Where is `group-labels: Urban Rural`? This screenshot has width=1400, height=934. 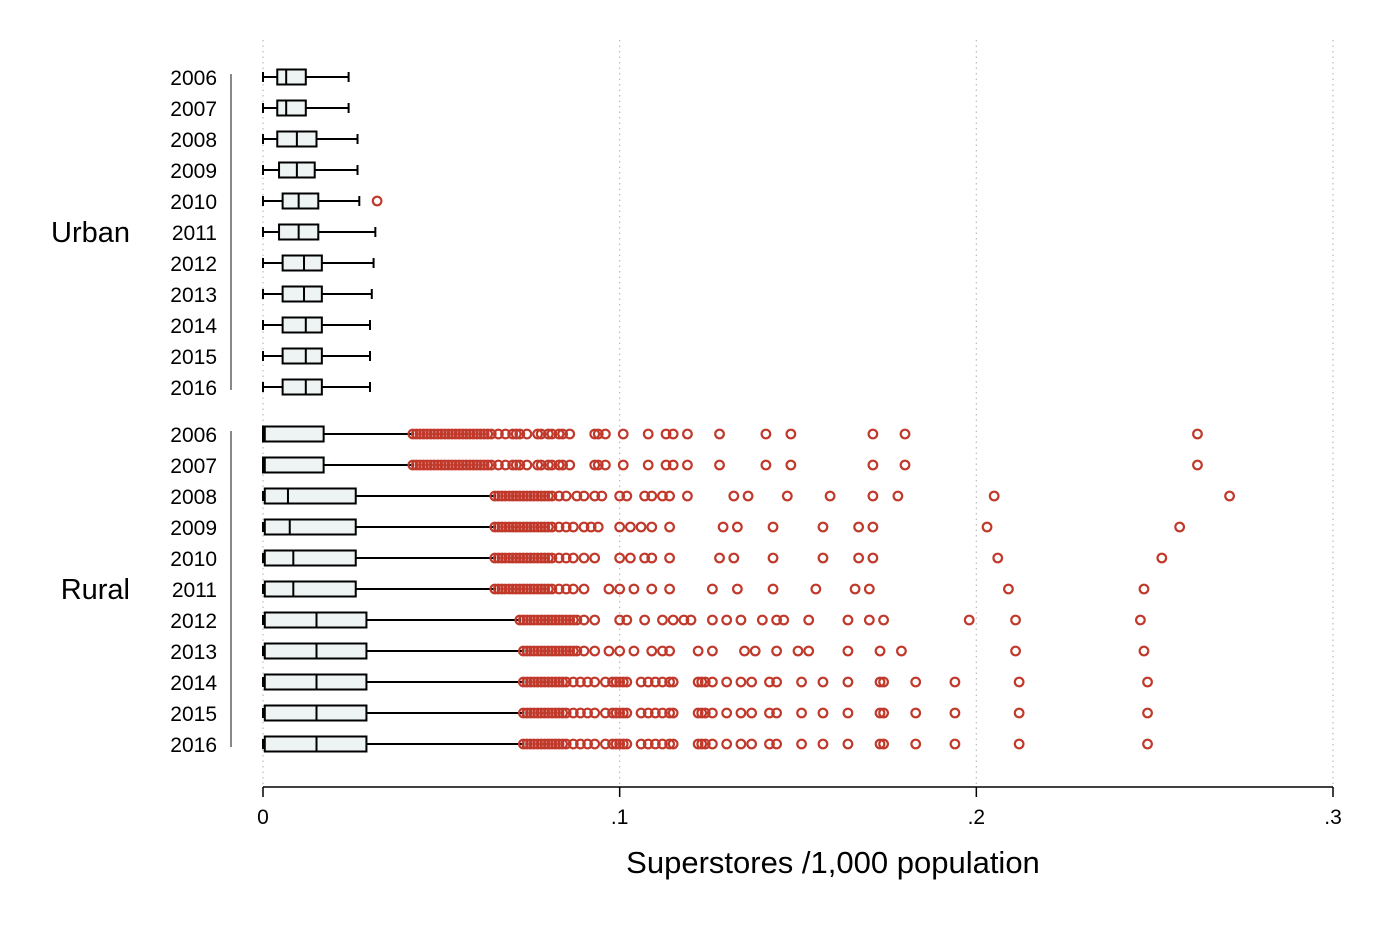 group-labels: Urban Rural is located at coordinates (90, 411).